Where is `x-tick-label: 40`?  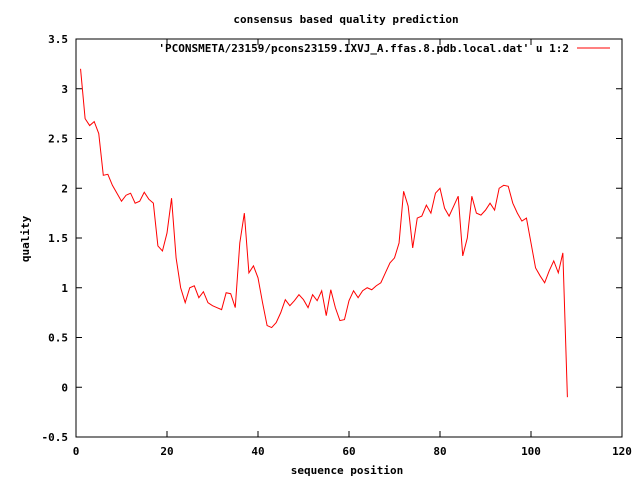 x-tick-label: 40 is located at coordinates (257, 451).